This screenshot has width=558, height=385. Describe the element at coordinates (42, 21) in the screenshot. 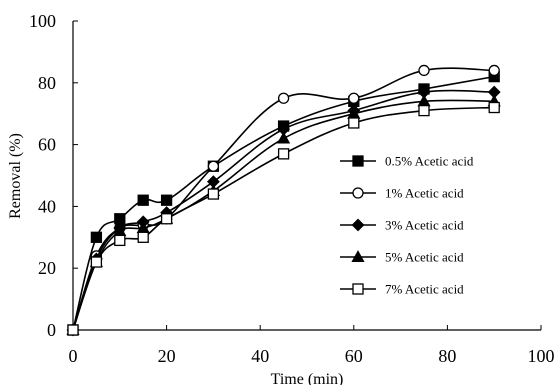

I see `y-tick-label: 100` at that location.